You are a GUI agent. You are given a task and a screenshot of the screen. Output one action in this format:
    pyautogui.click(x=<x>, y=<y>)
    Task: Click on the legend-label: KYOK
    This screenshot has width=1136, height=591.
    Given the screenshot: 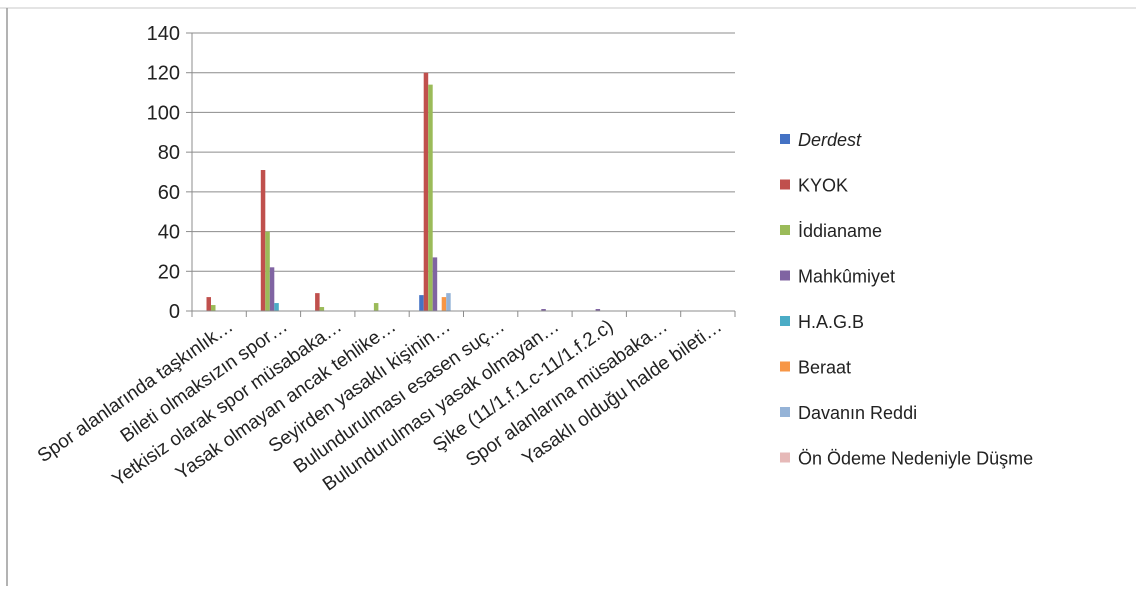 What is the action you would take?
    pyautogui.click(x=823, y=186)
    